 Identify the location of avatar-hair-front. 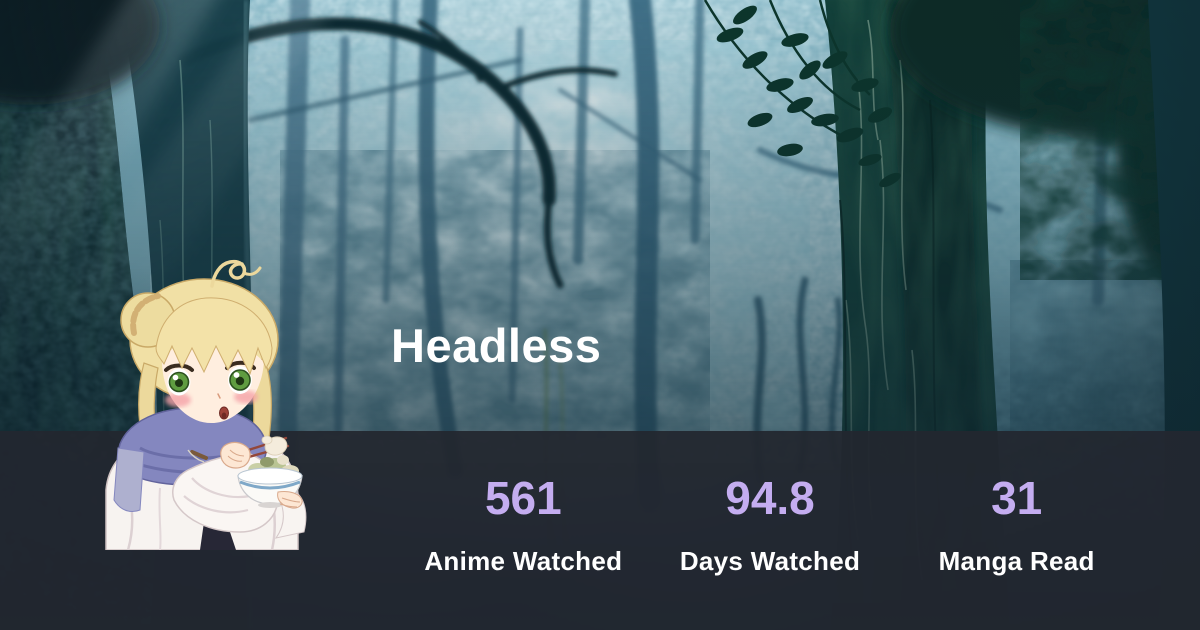
(214, 317).